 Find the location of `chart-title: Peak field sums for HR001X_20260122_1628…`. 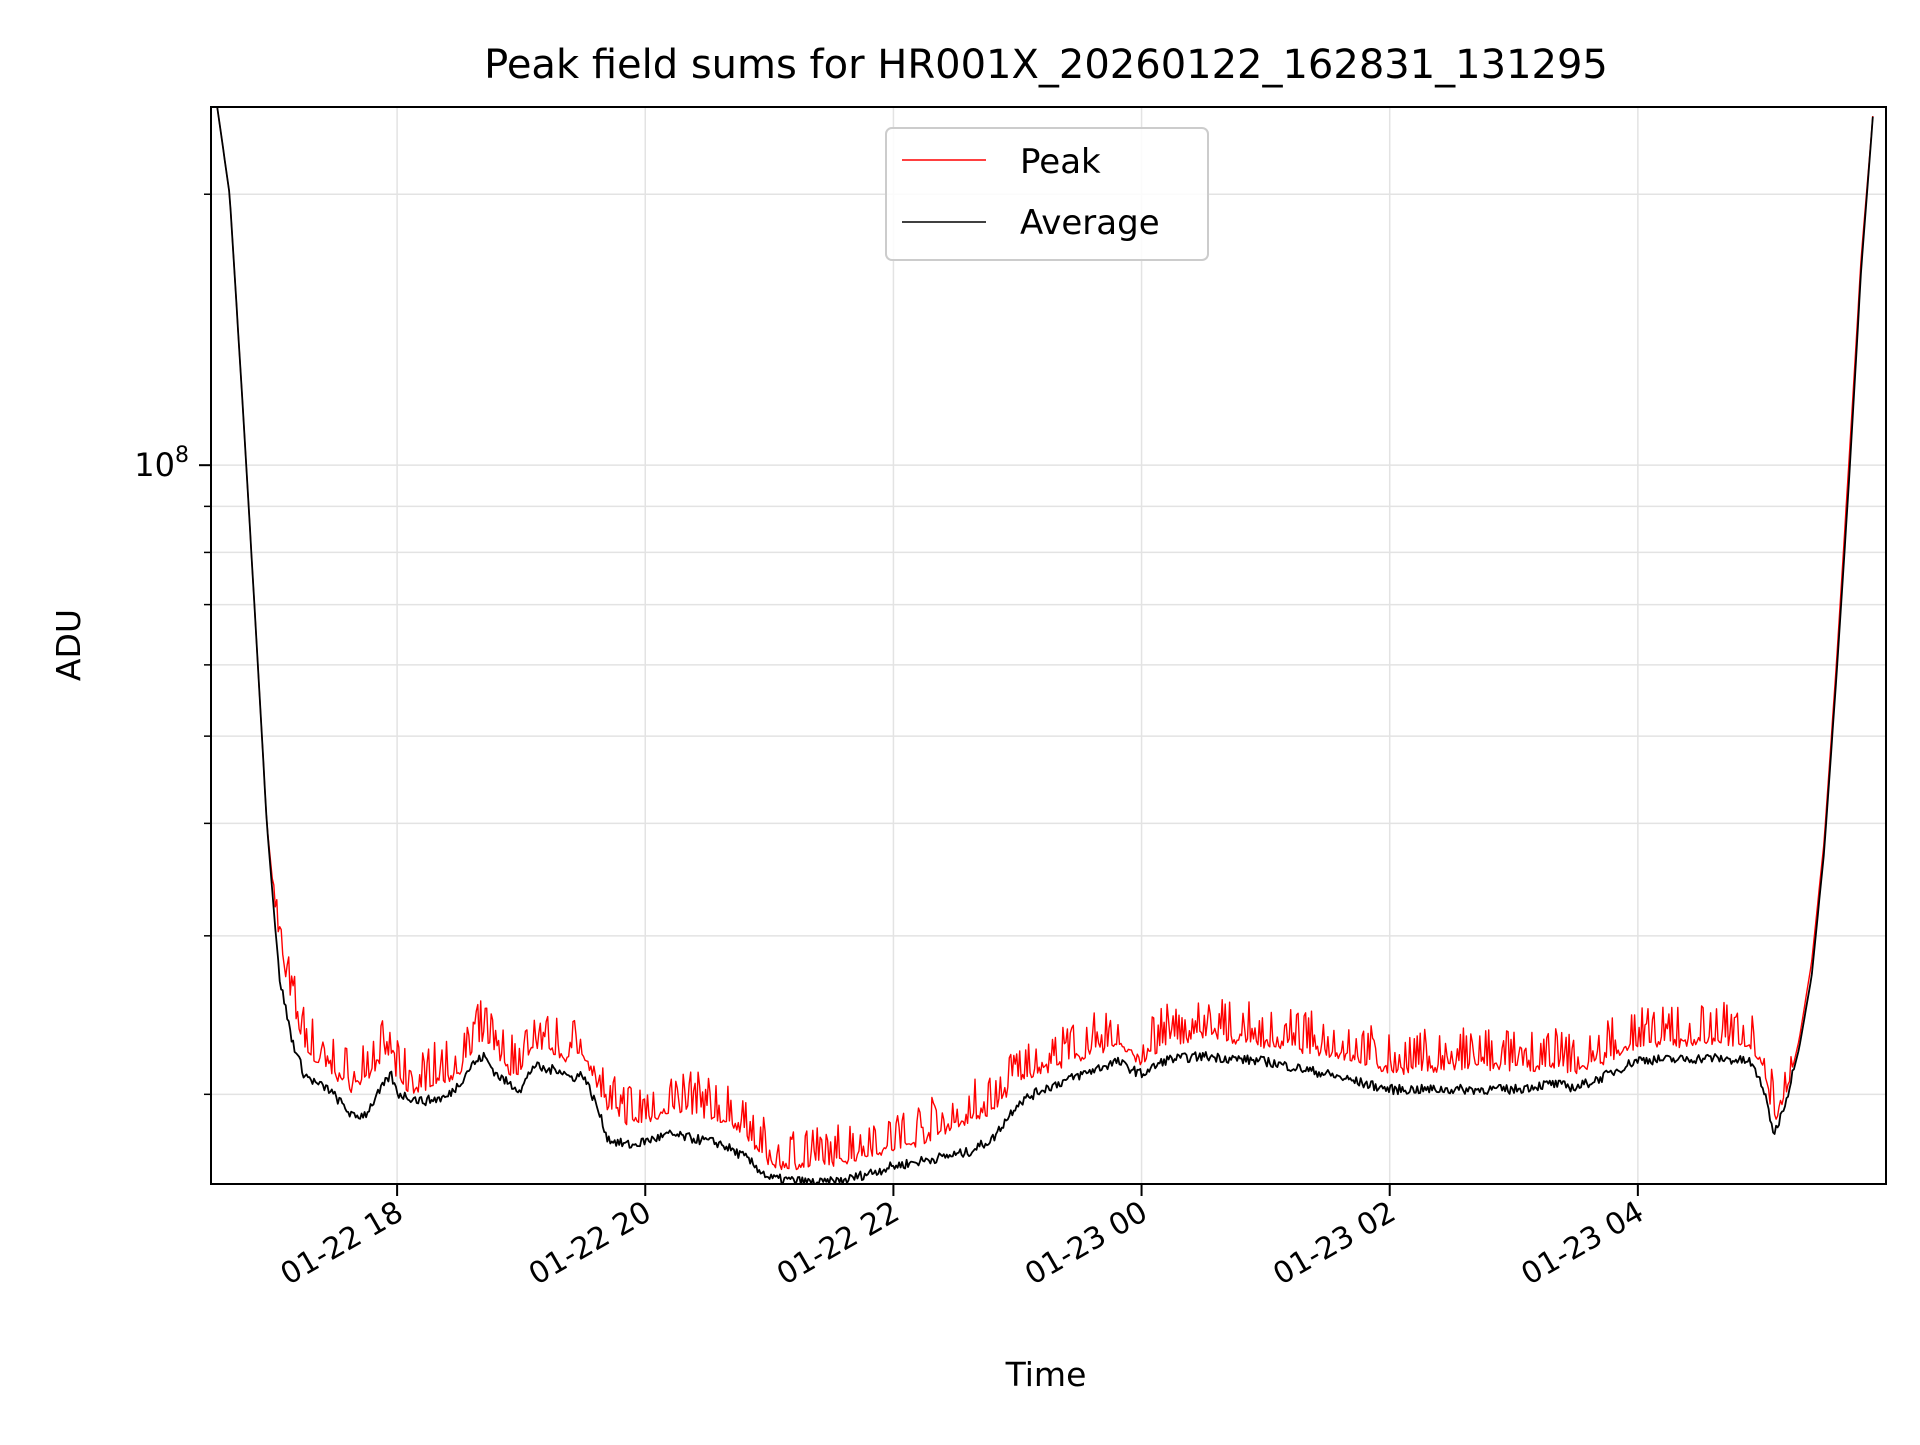

chart-title: Peak field sums for HR001X_20260122_1628… is located at coordinates (1046, 65).